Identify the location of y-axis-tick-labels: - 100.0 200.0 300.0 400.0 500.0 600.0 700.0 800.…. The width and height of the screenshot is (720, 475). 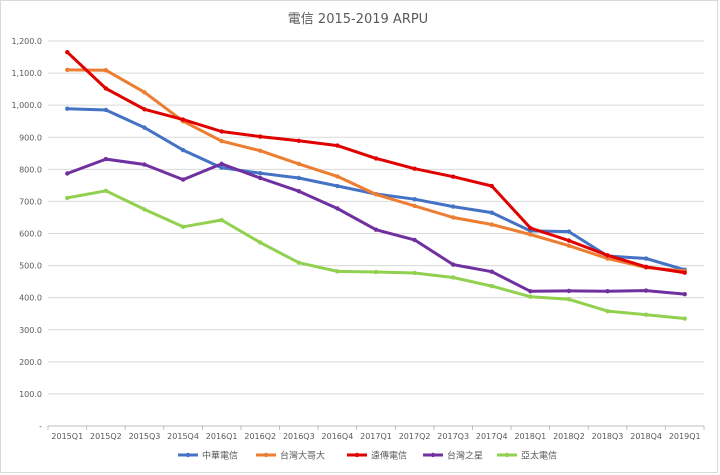
(26, 234).